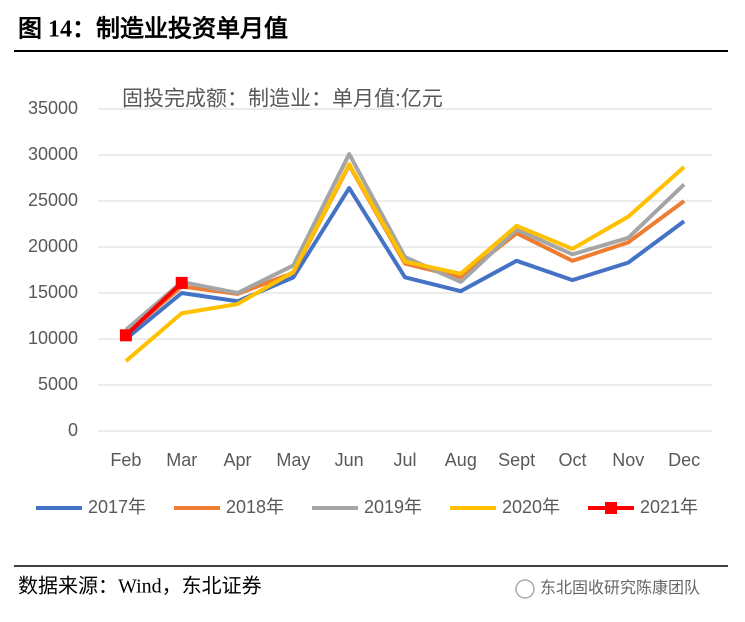  What do you see at coordinates (58, 384) in the screenshot?
I see `y-tick-label: 5000` at bounding box center [58, 384].